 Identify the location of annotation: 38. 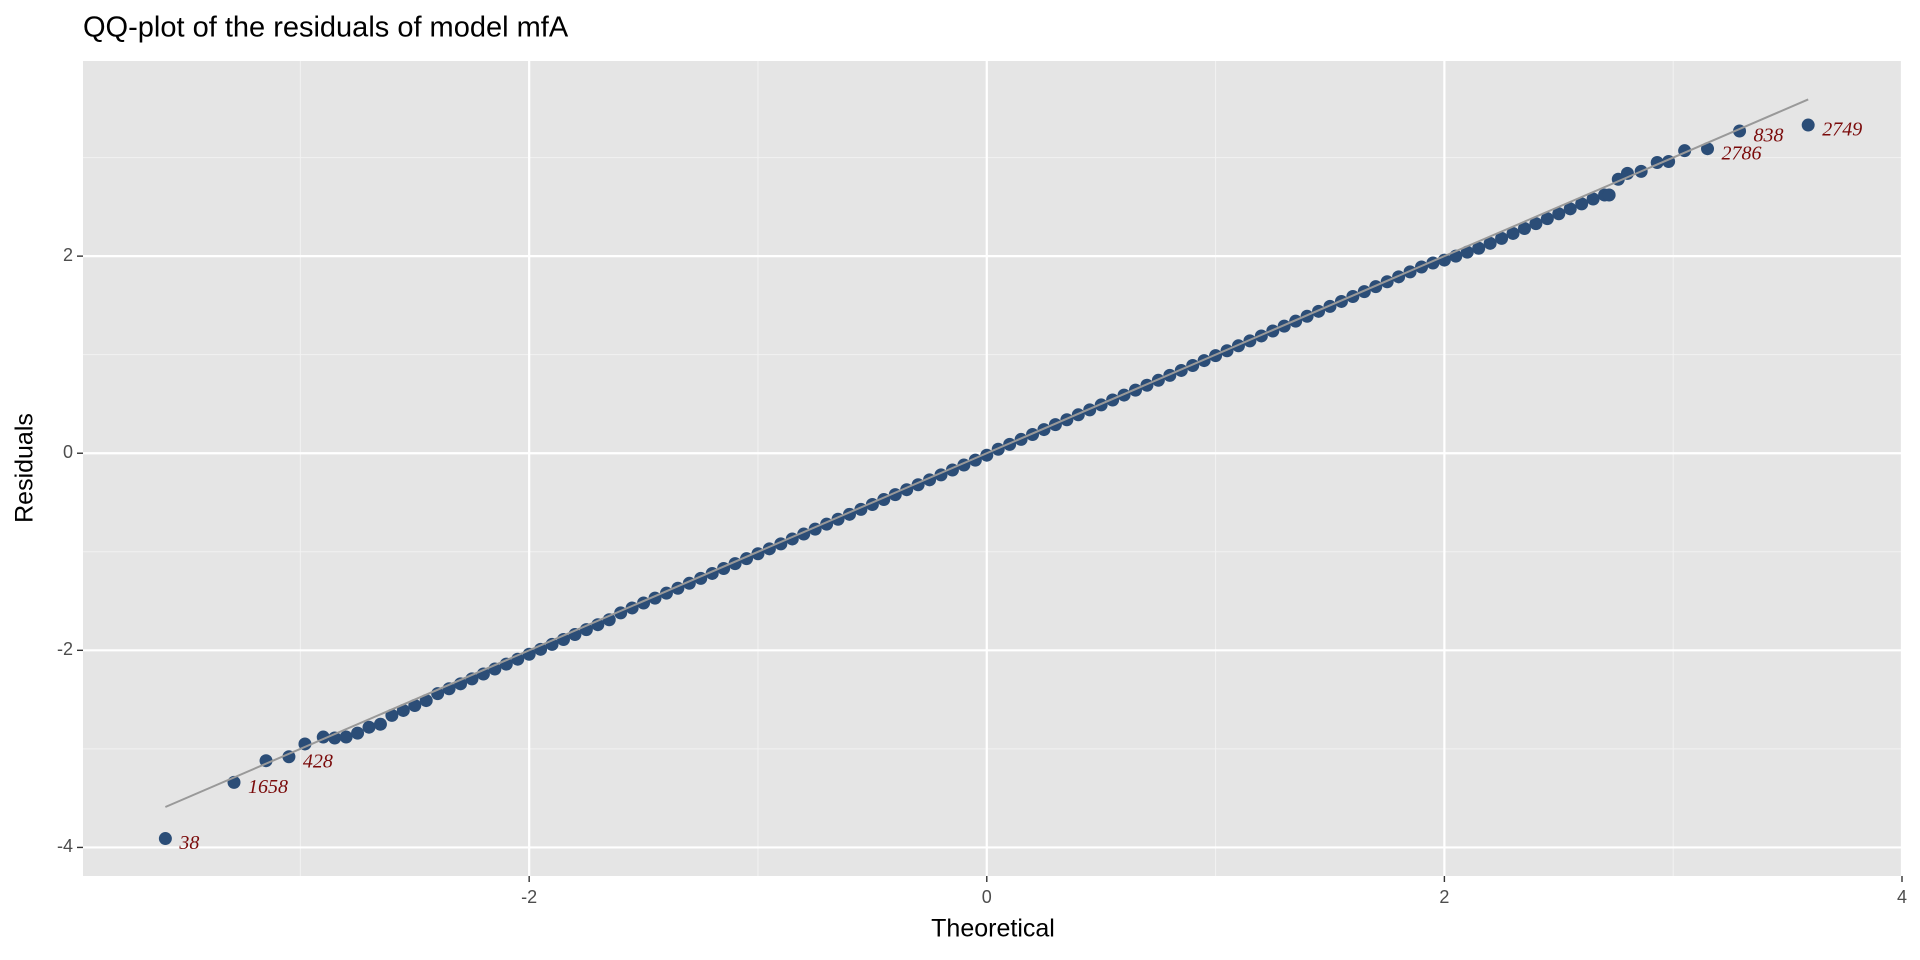
(188, 843).